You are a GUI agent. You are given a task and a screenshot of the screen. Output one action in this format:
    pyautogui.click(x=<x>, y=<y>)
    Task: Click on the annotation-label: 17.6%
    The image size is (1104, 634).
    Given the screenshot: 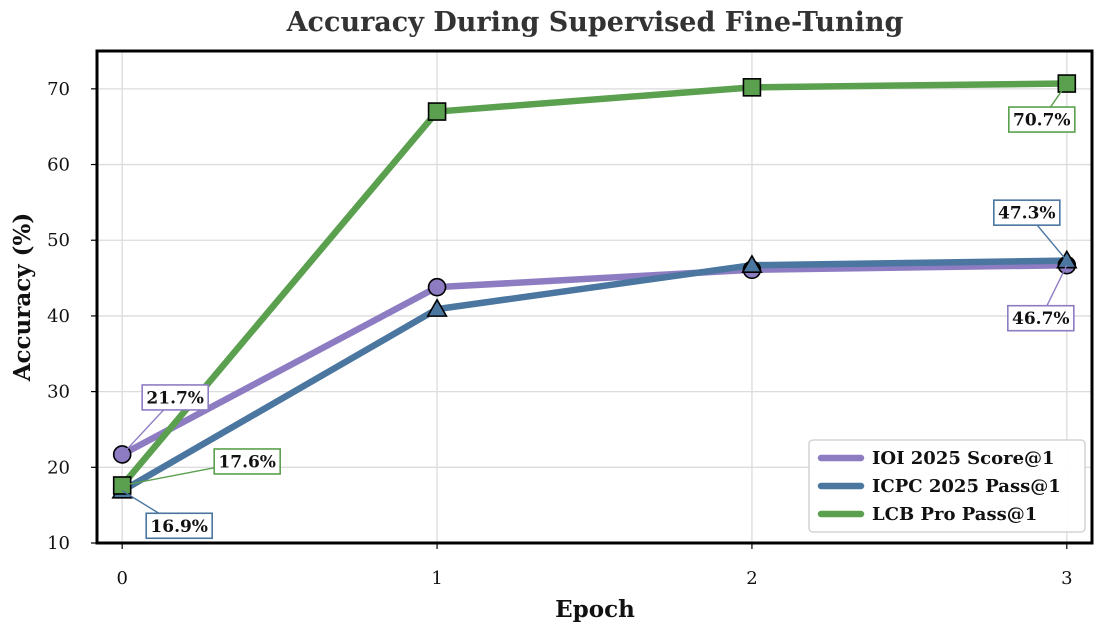 What is the action you would take?
    pyautogui.click(x=247, y=462)
    